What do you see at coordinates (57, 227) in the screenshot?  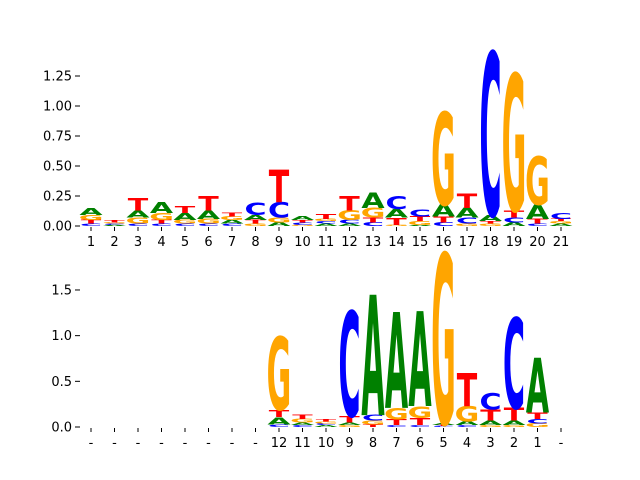 I see `y-tick-label: 0.00` at bounding box center [57, 227].